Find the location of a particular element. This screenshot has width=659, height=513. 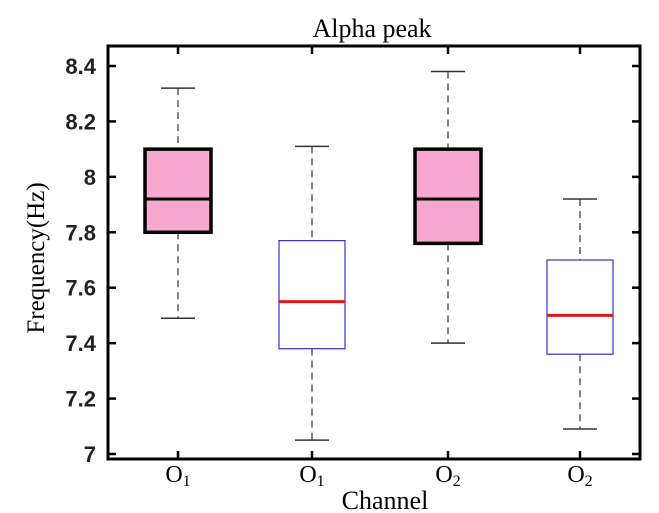

y-tick-label: 7.8 is located at coordinates (80, 232).